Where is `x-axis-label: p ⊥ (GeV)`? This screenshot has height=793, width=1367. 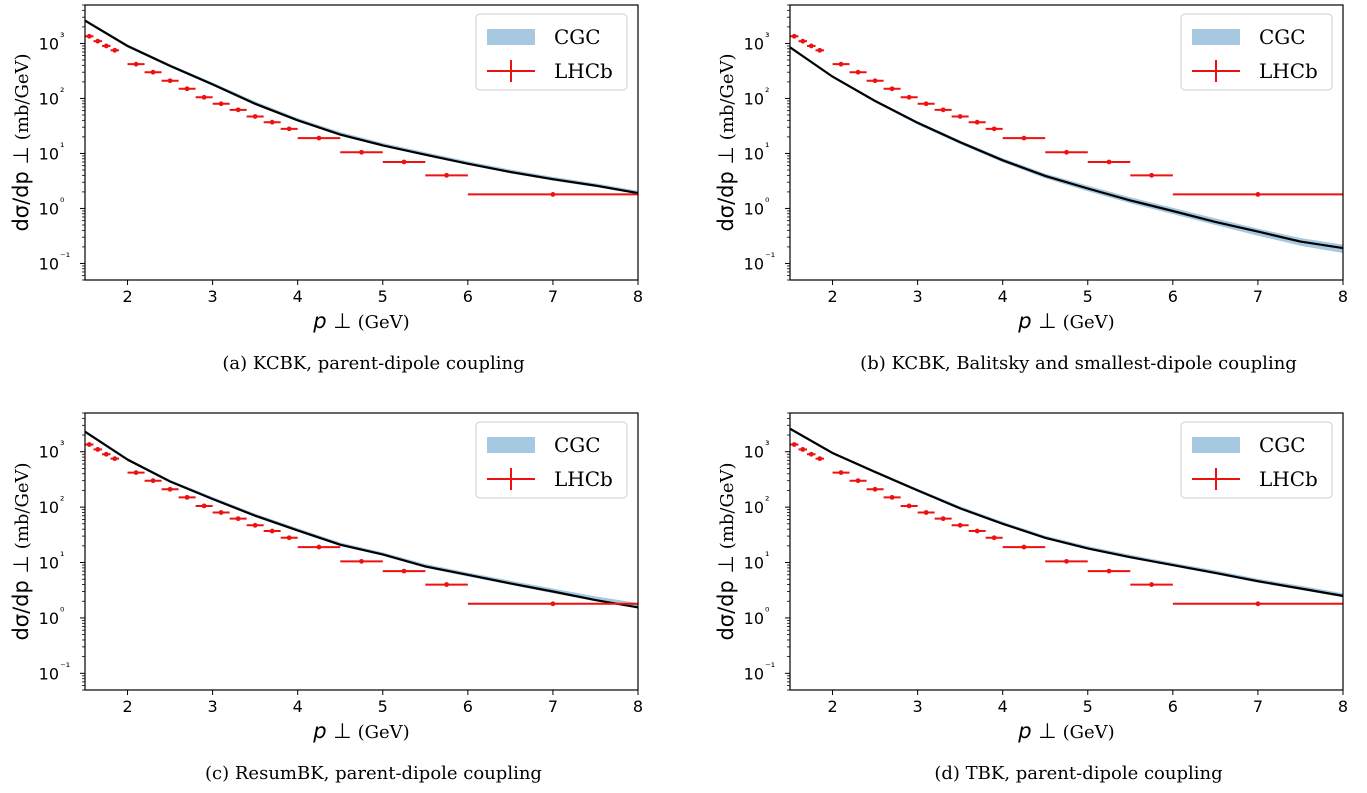
x-axis-label: p ⊥ (GeV) is located at coordinates (360, 321).